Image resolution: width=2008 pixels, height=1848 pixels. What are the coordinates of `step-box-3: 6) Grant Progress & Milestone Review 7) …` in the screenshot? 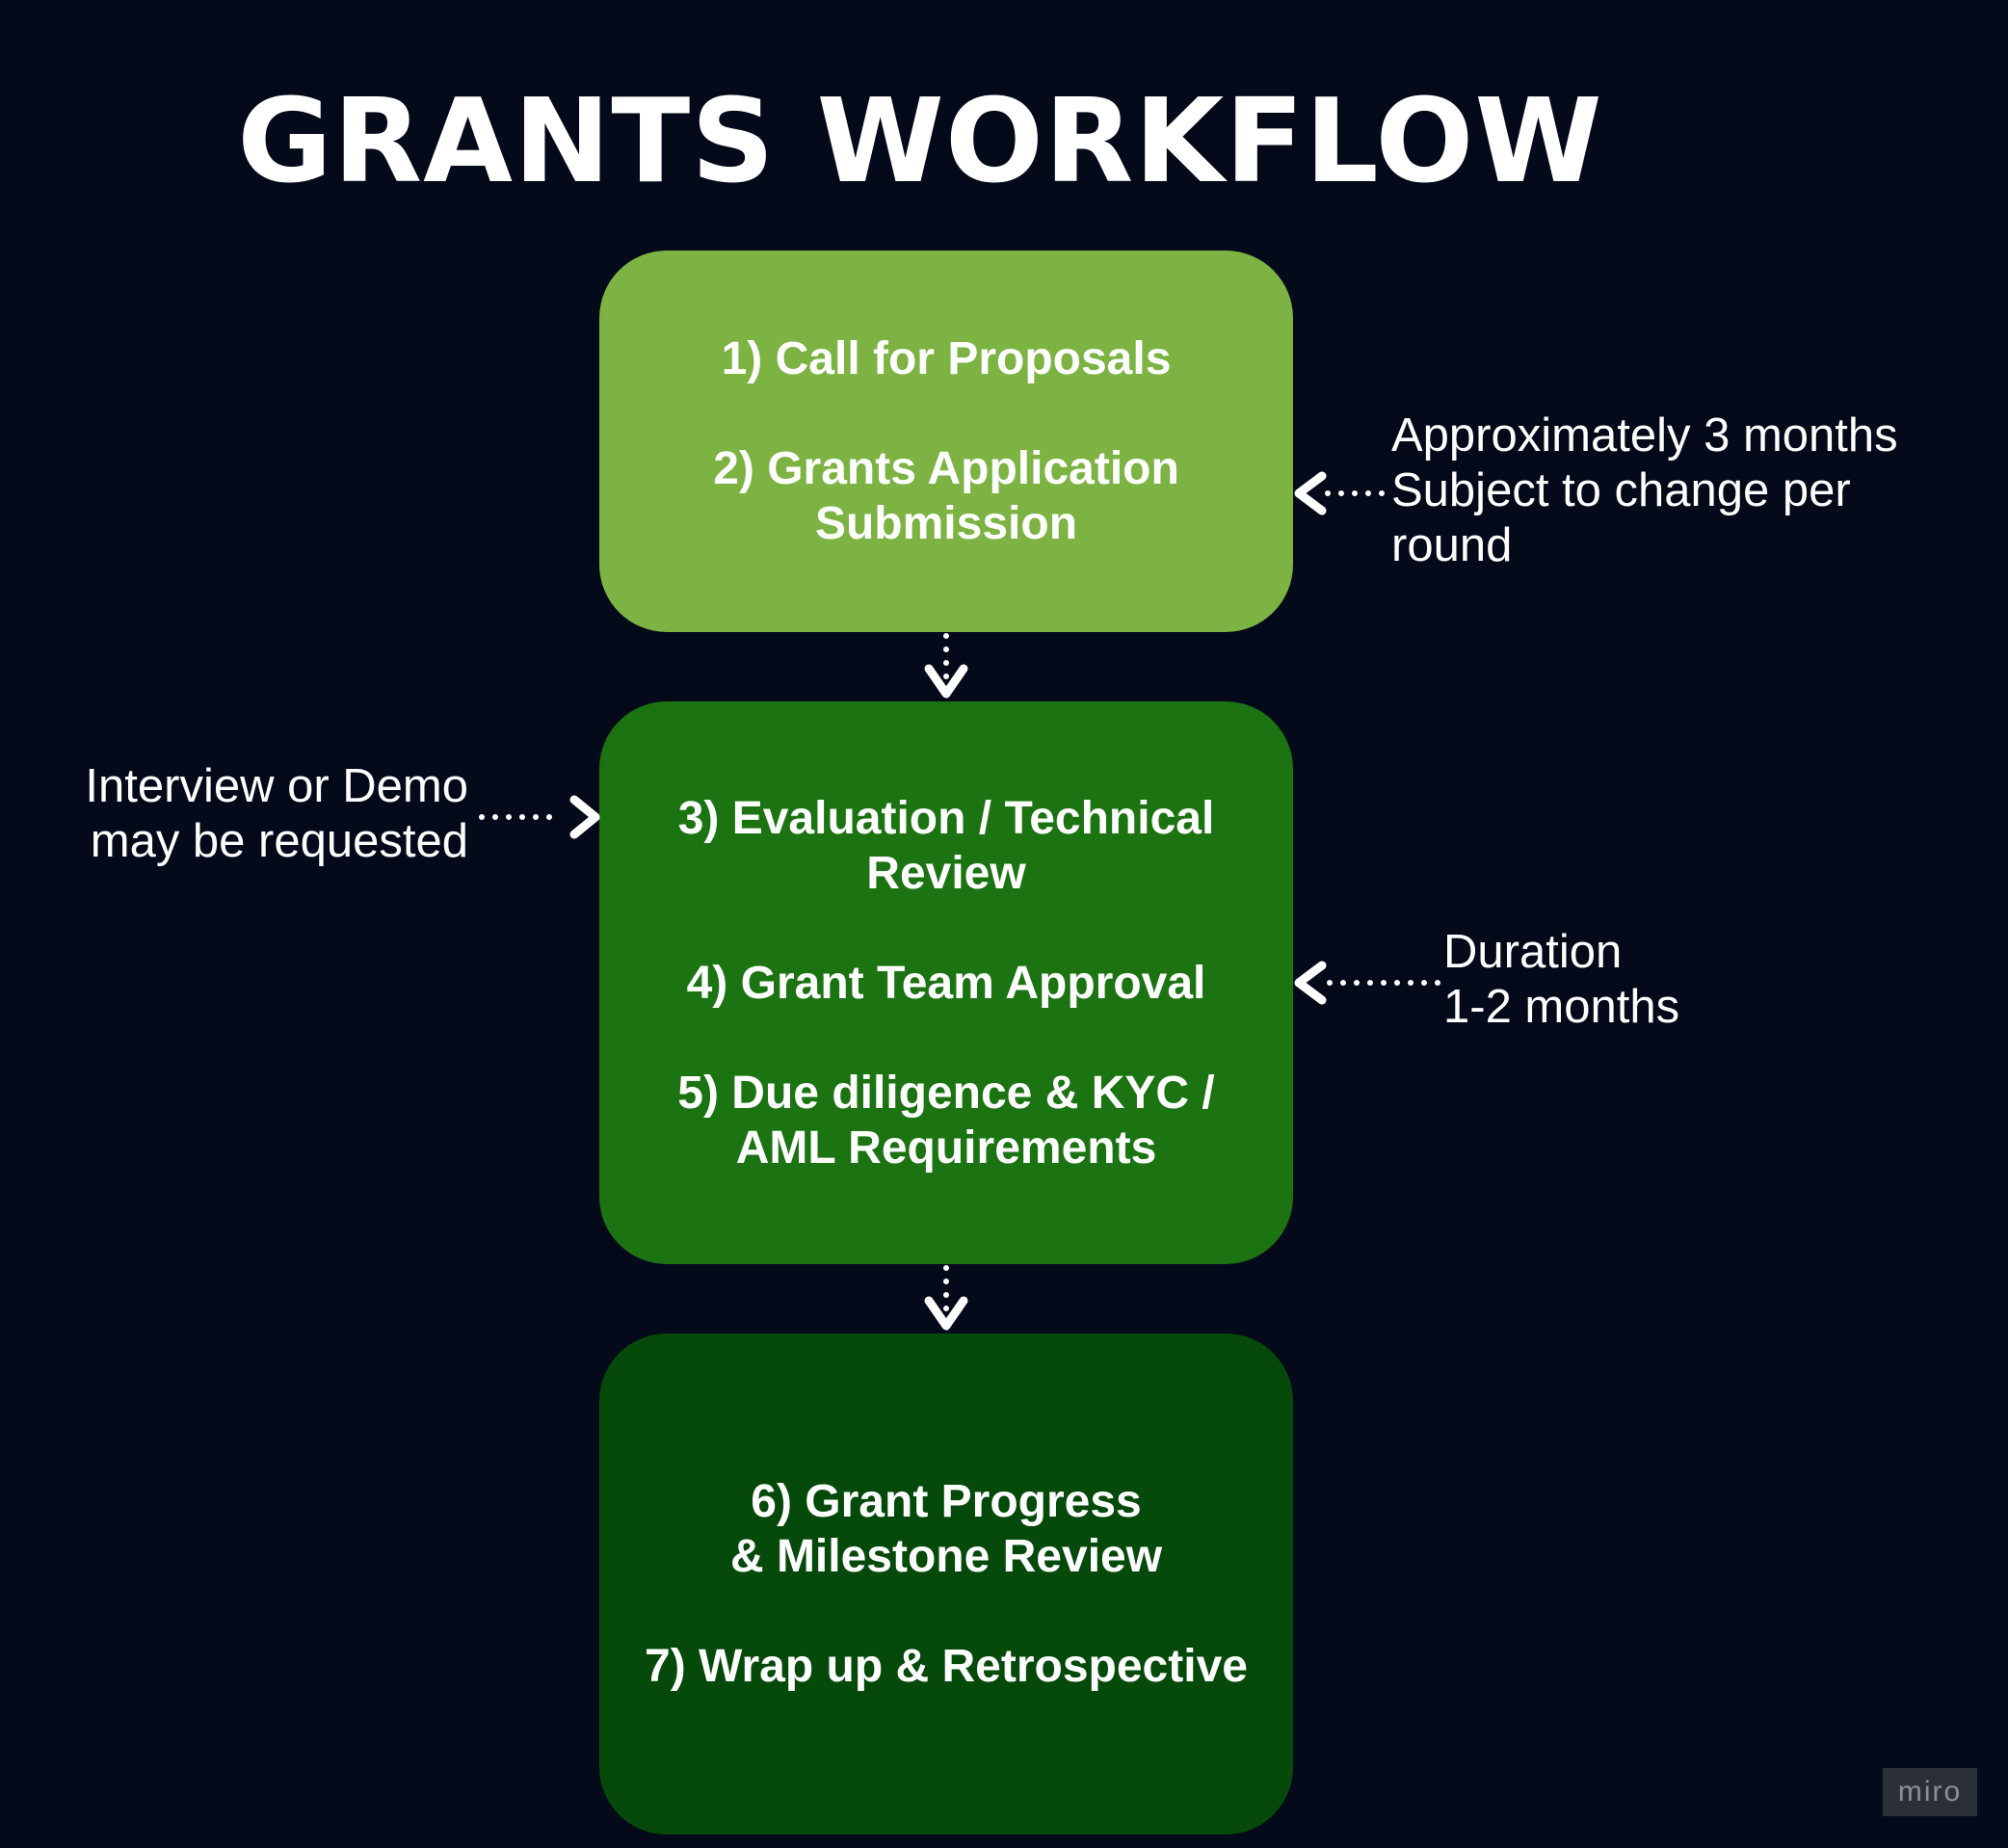 It's located at (946, 1584).